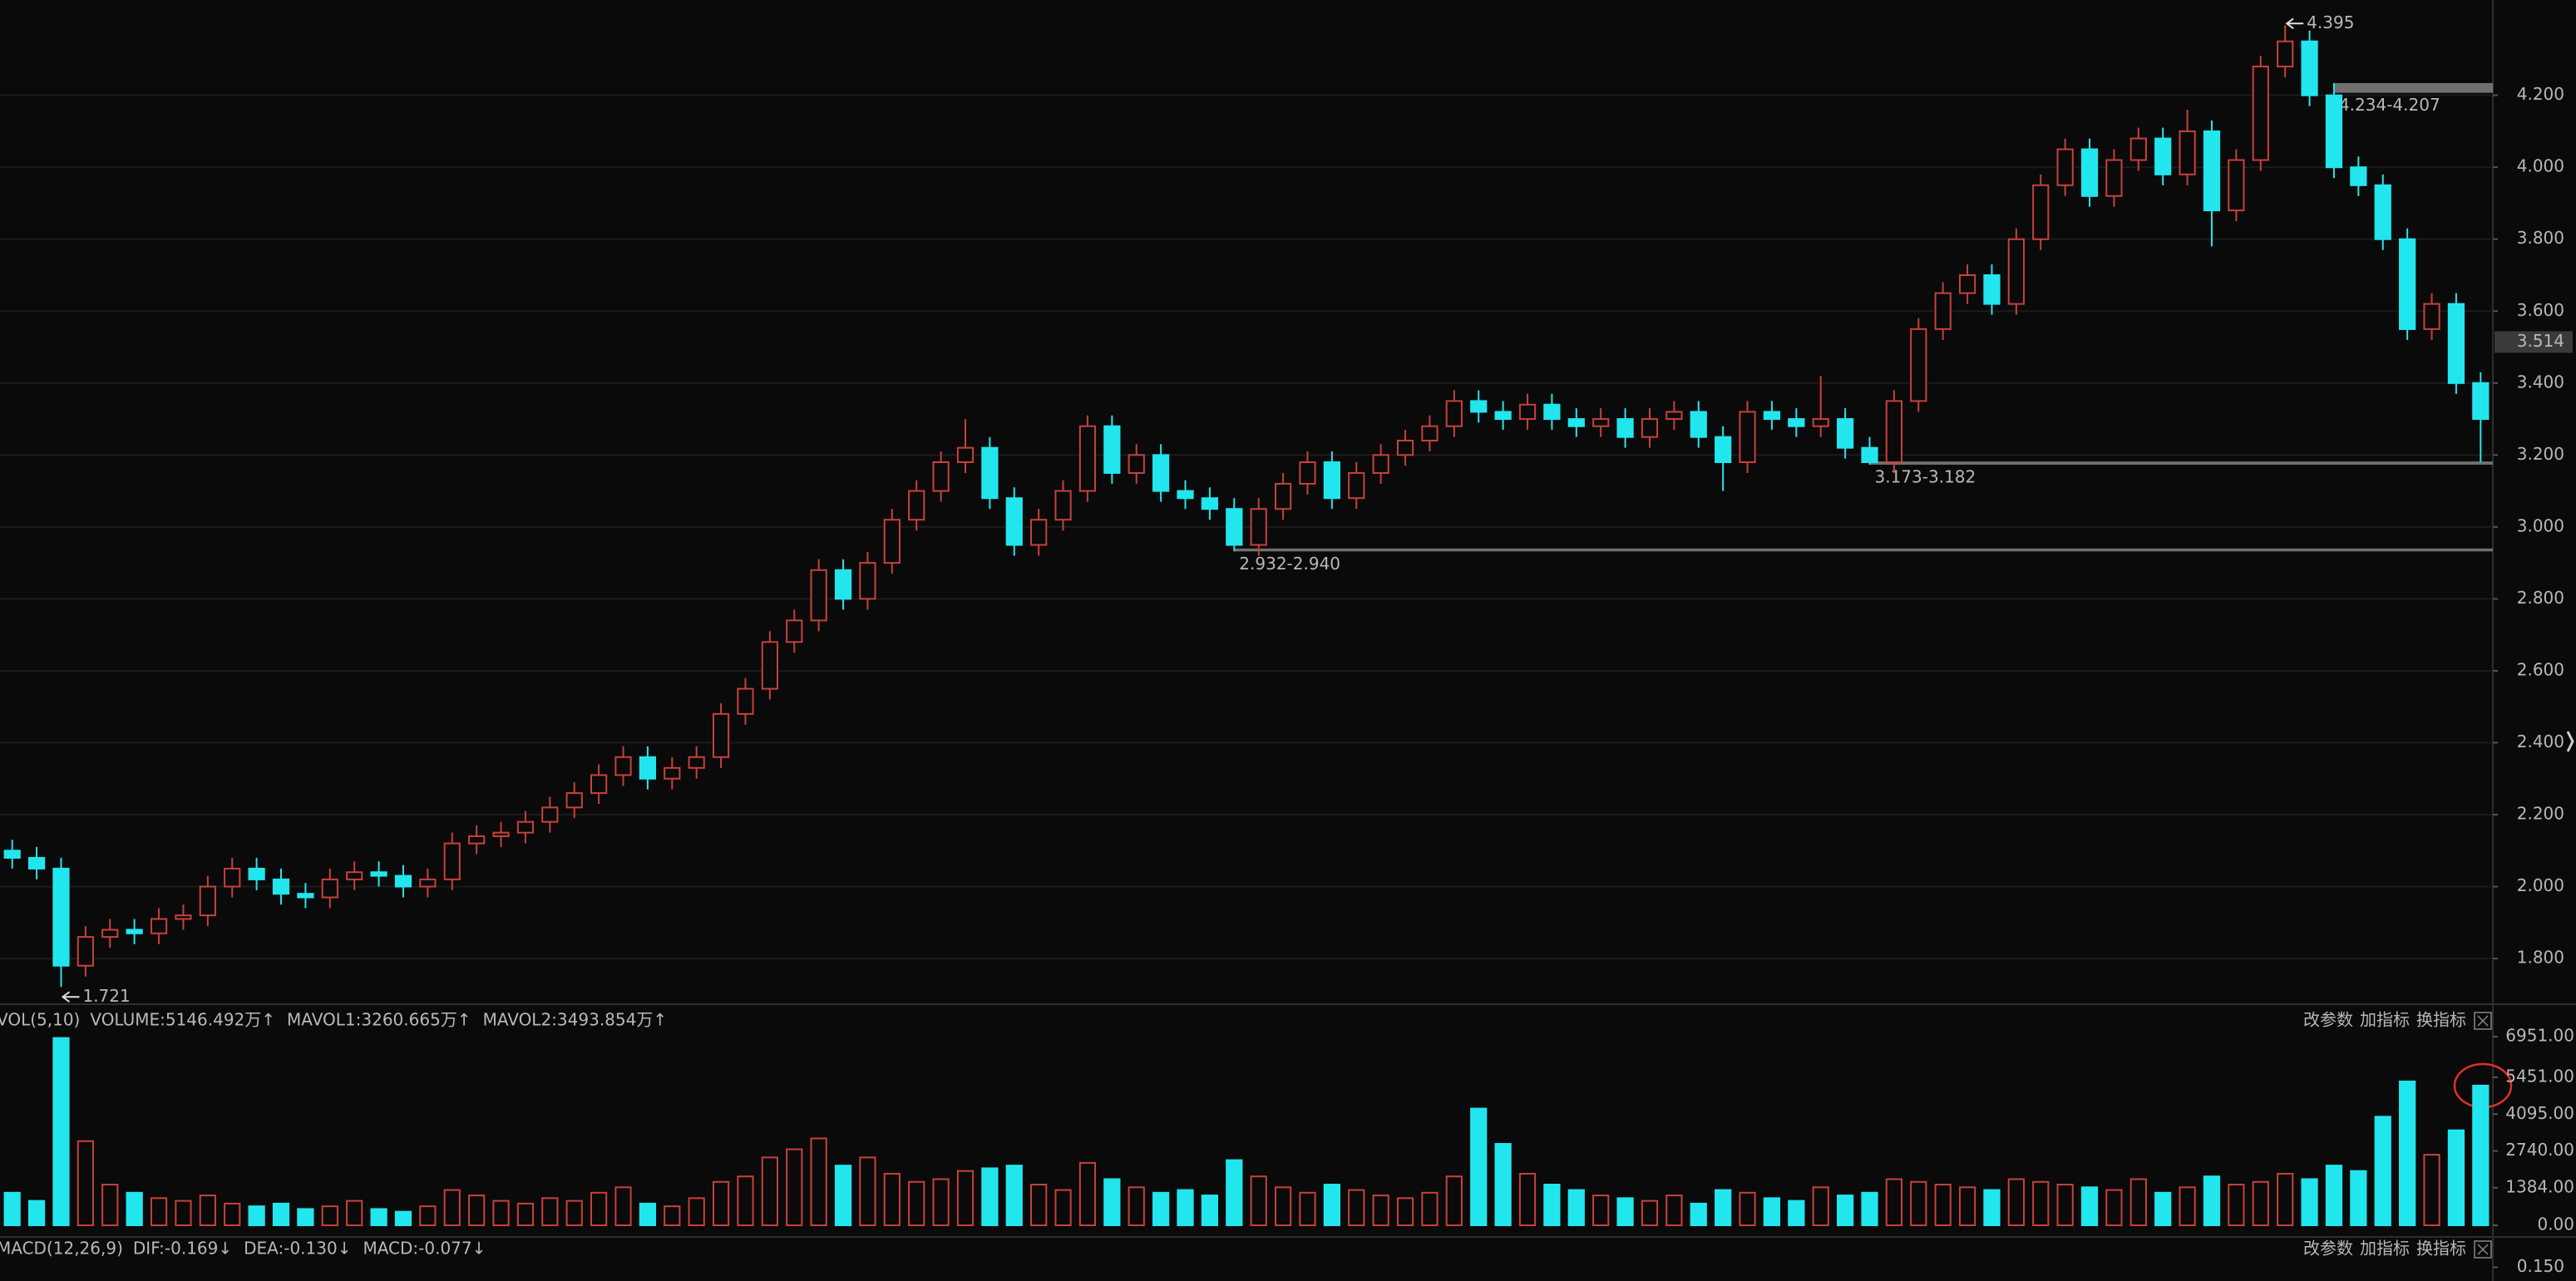 The height and width of the screenshot is (1281, 2576). Describe the element at coordinates (2534, 342) in the screenshot. I see `current-price-box` at that location.